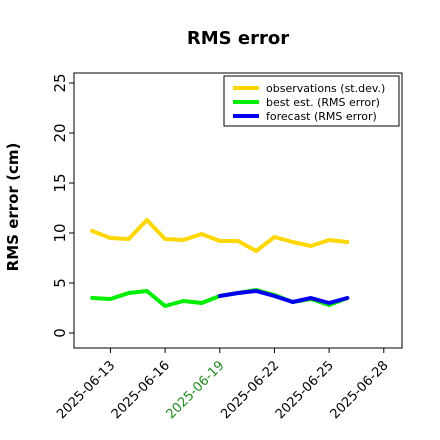 This screenshot has height=440, width=440. Describe the element at coordinates (323, 102) in the screenshot. I see `legend-label: best est. (RMS error)` at that location.